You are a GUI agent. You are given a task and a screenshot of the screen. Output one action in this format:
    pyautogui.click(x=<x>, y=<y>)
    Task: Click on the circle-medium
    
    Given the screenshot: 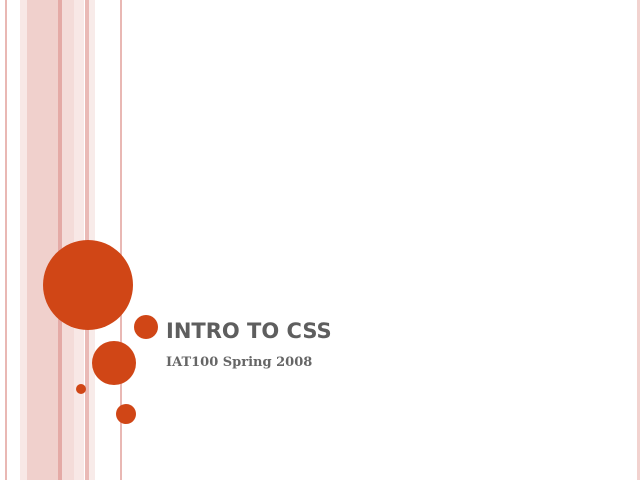 What is the action you would take?
    pyautogui.click(x=114, y=363)
    